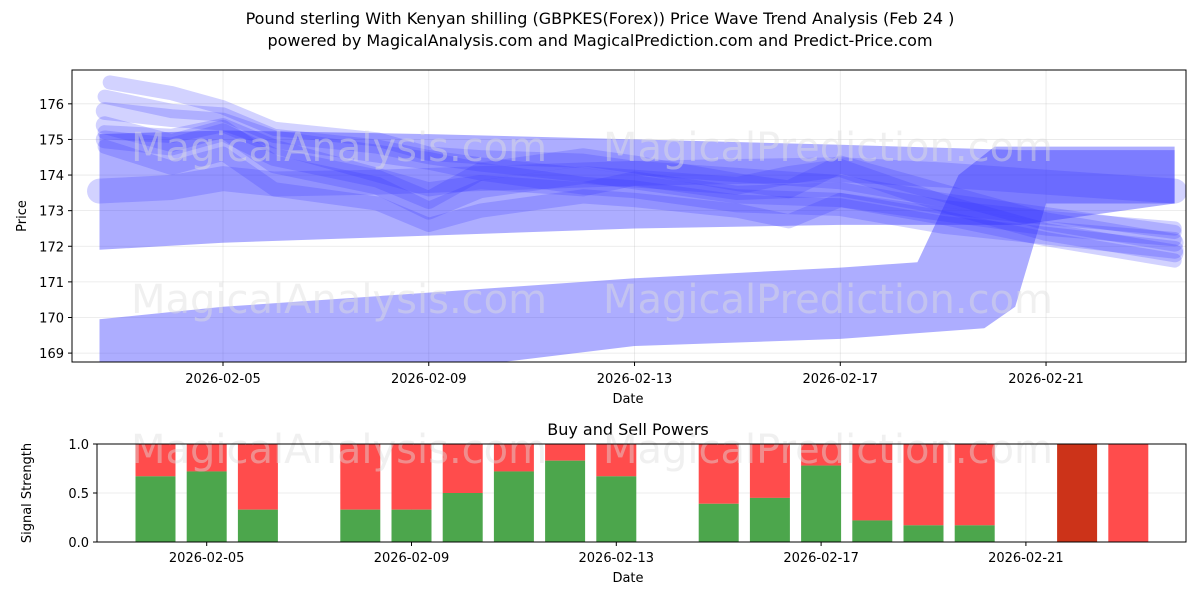  I want to click on price-y-axis-label: Price, so click(22, 216).